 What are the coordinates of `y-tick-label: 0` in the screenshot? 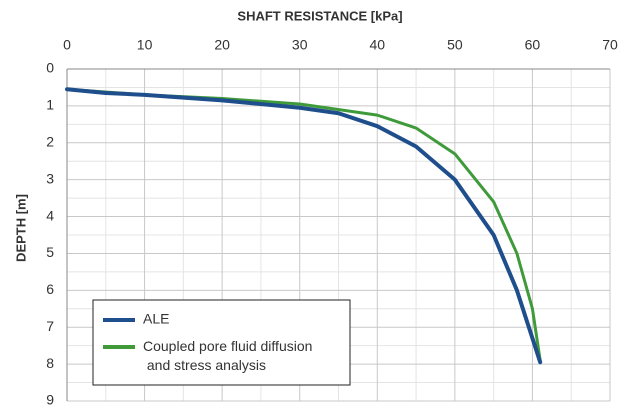 It's located at (50, 68).